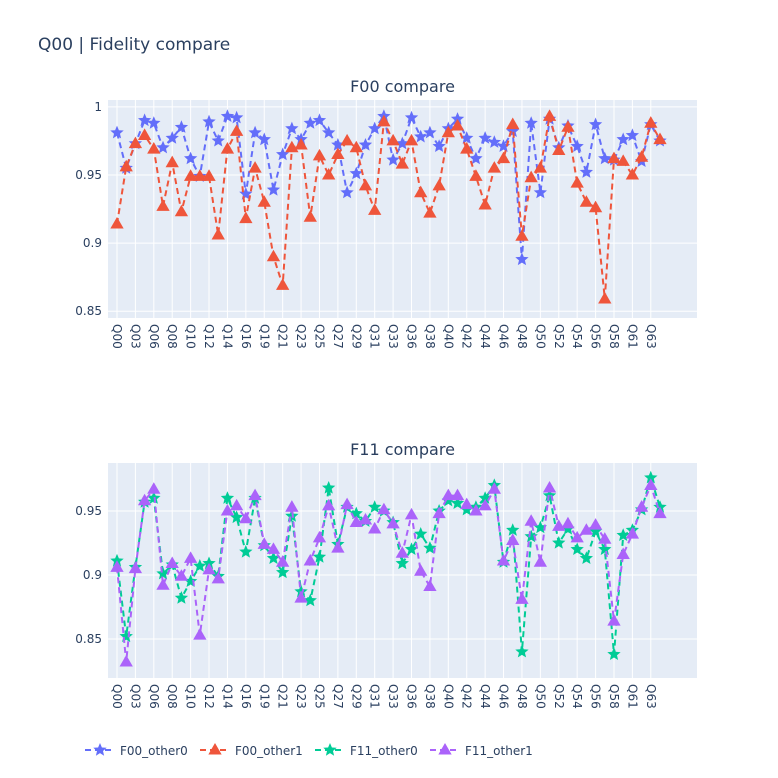 This screenshot has width=778, height=778. Describe the element at coordinates (559, 336) in the screenshot. I see `x-tick-label: Q52` at that location.